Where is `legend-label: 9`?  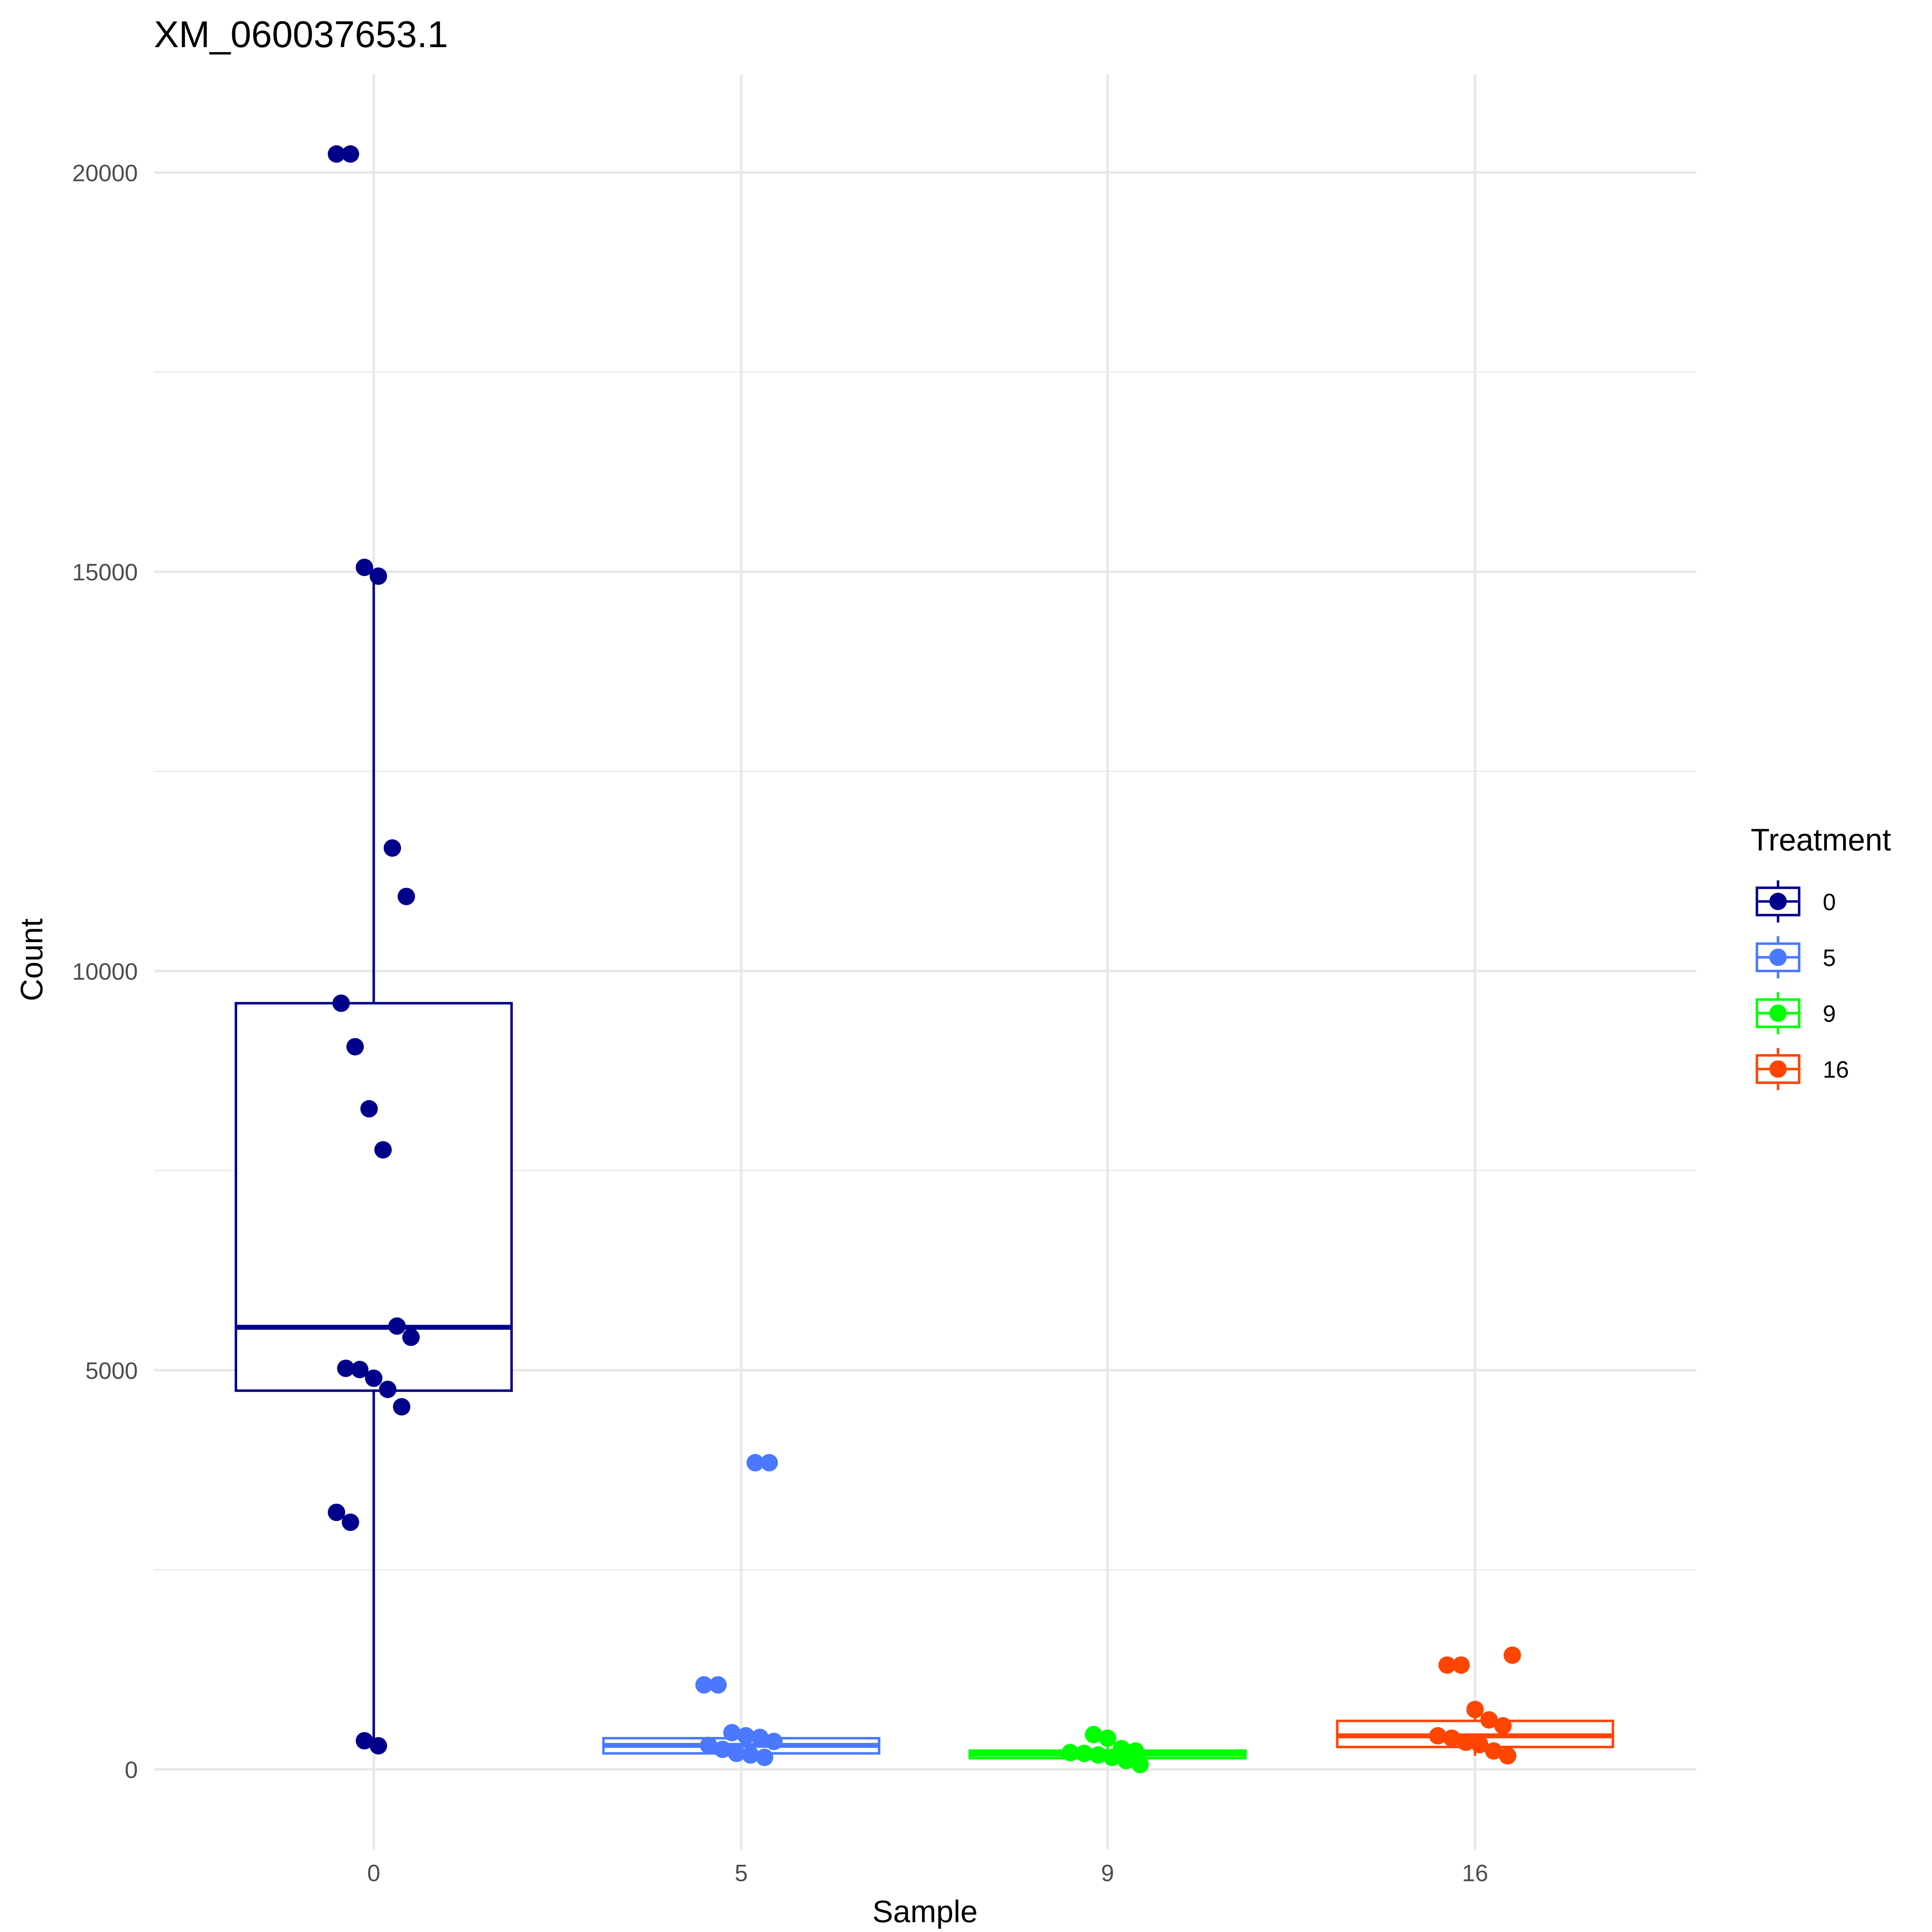 legend-label: 9 is located at coordinates (1829, 1014).